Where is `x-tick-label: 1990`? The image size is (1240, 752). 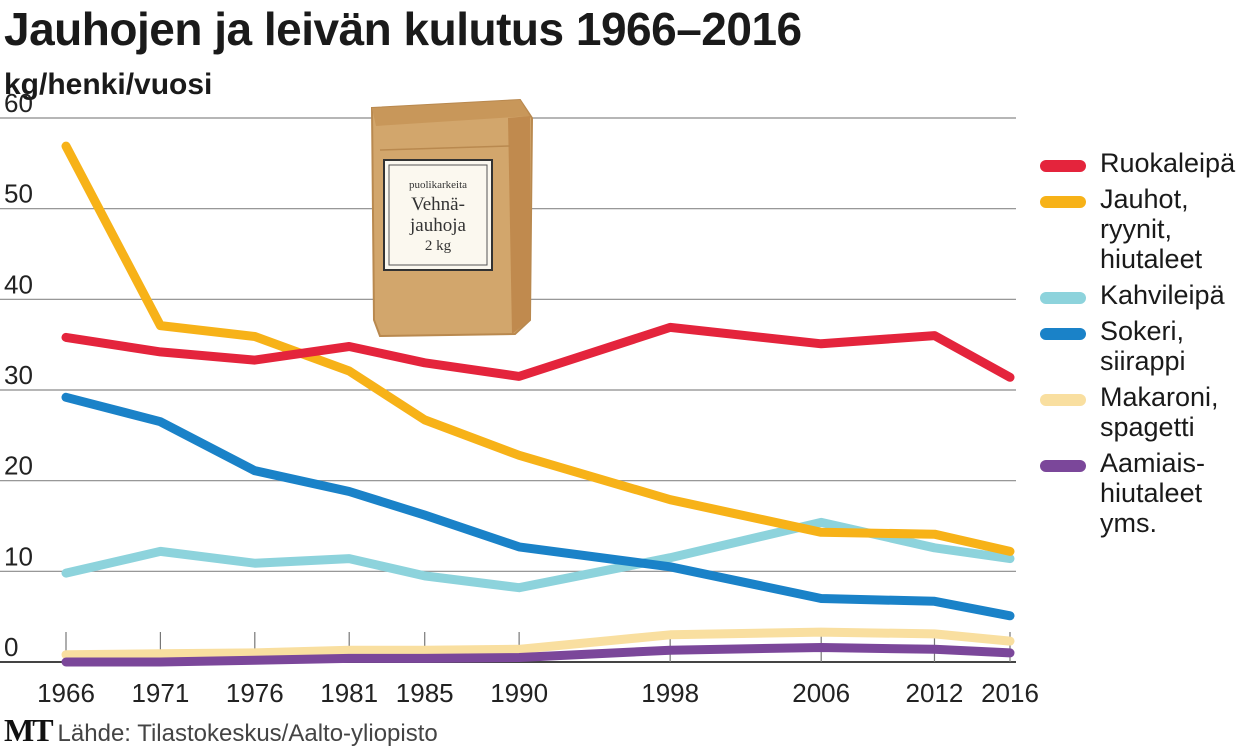
x-tick-label: 1990 is located at coordinates (519, 693).